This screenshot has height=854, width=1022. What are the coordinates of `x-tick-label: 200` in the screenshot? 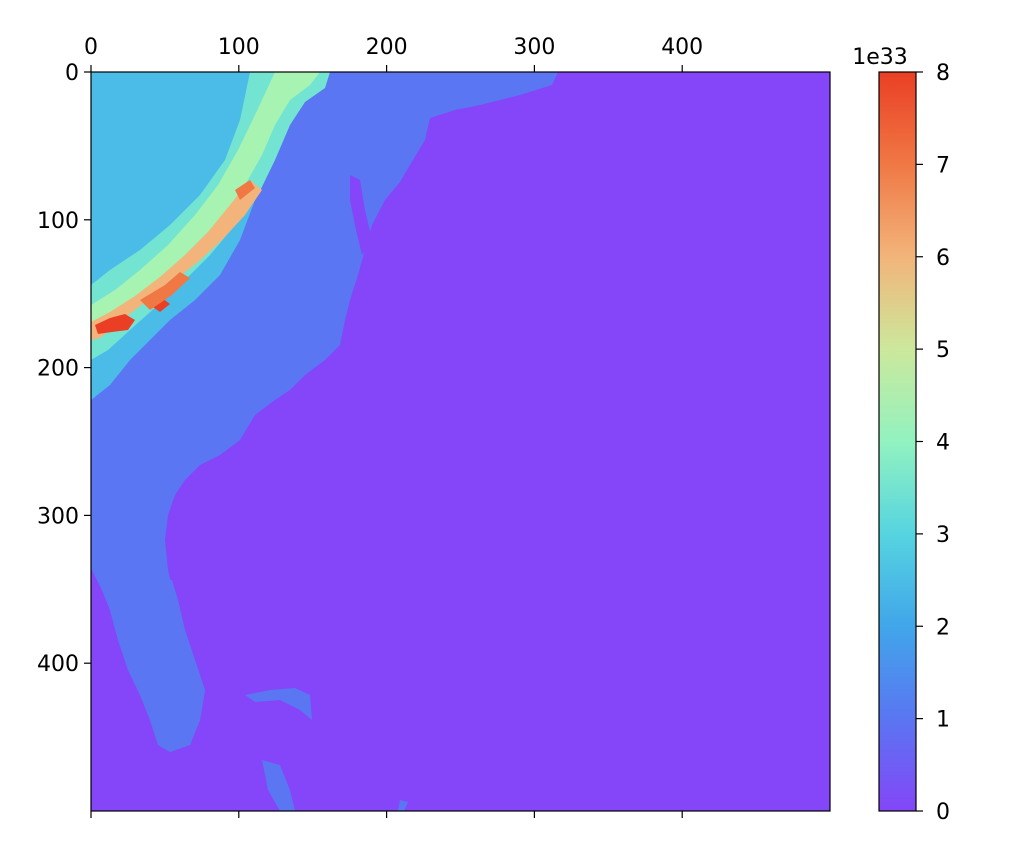 It's located at (387, 47).